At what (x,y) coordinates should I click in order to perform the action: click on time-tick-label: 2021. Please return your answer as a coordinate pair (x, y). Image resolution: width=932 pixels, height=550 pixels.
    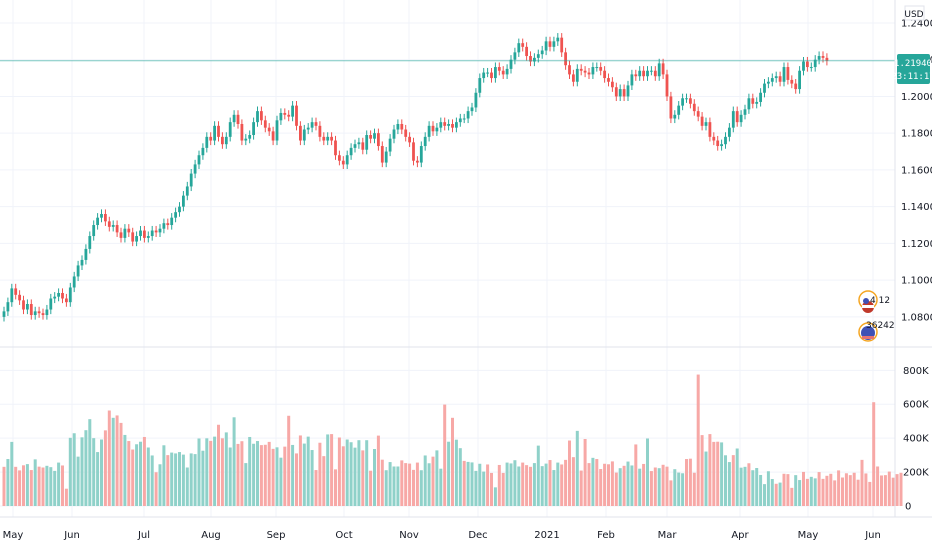
    Looking at the image, I should click on (546, 535).